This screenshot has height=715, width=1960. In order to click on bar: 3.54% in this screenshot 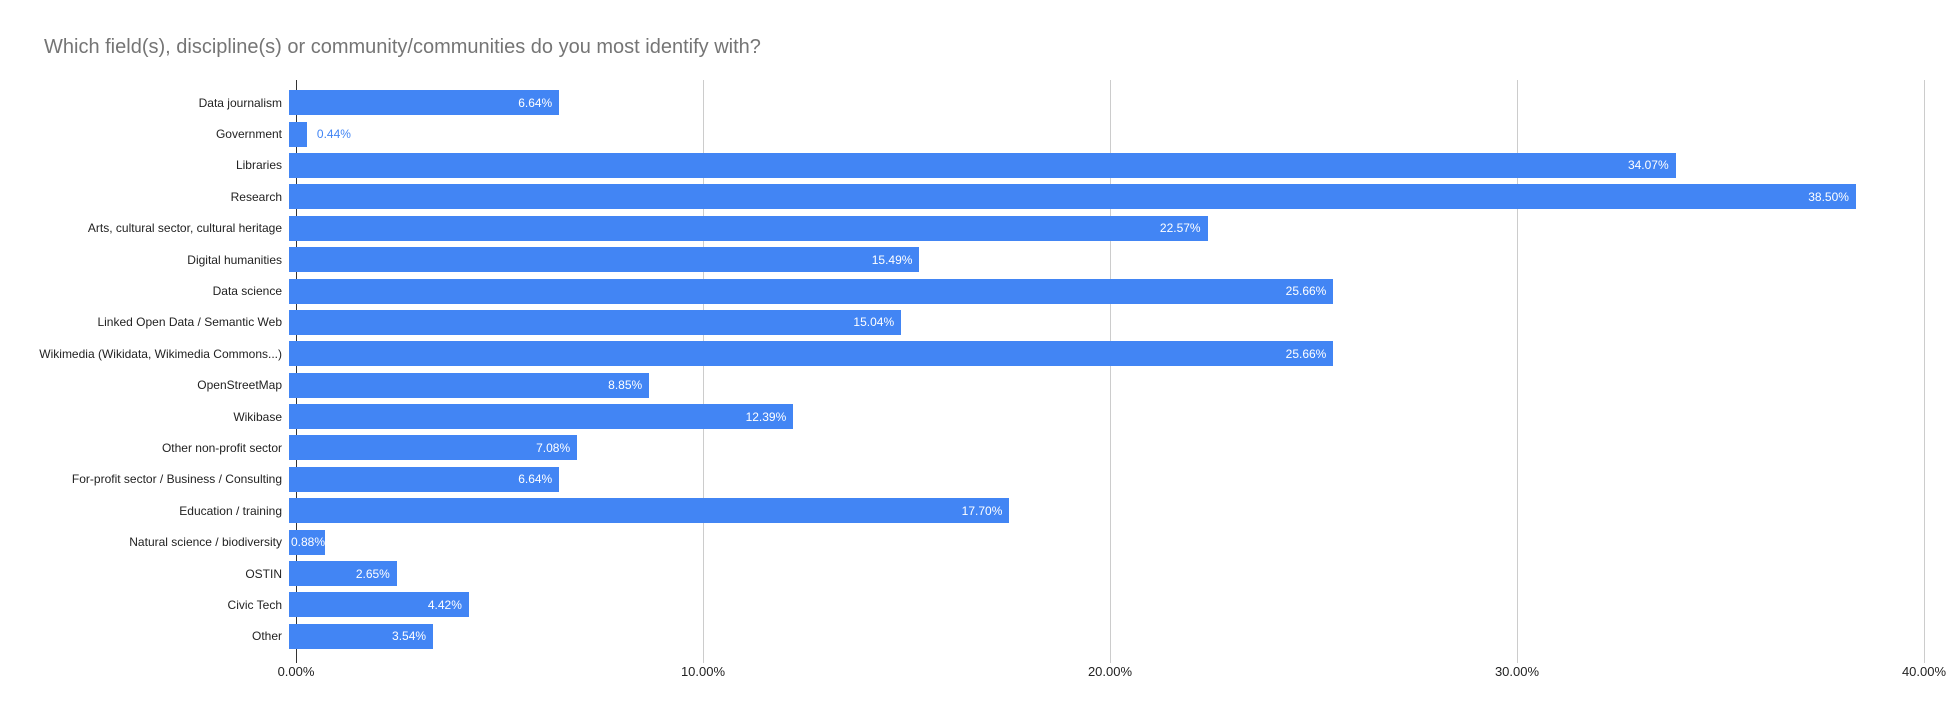, I will do `click(361, 636)`.